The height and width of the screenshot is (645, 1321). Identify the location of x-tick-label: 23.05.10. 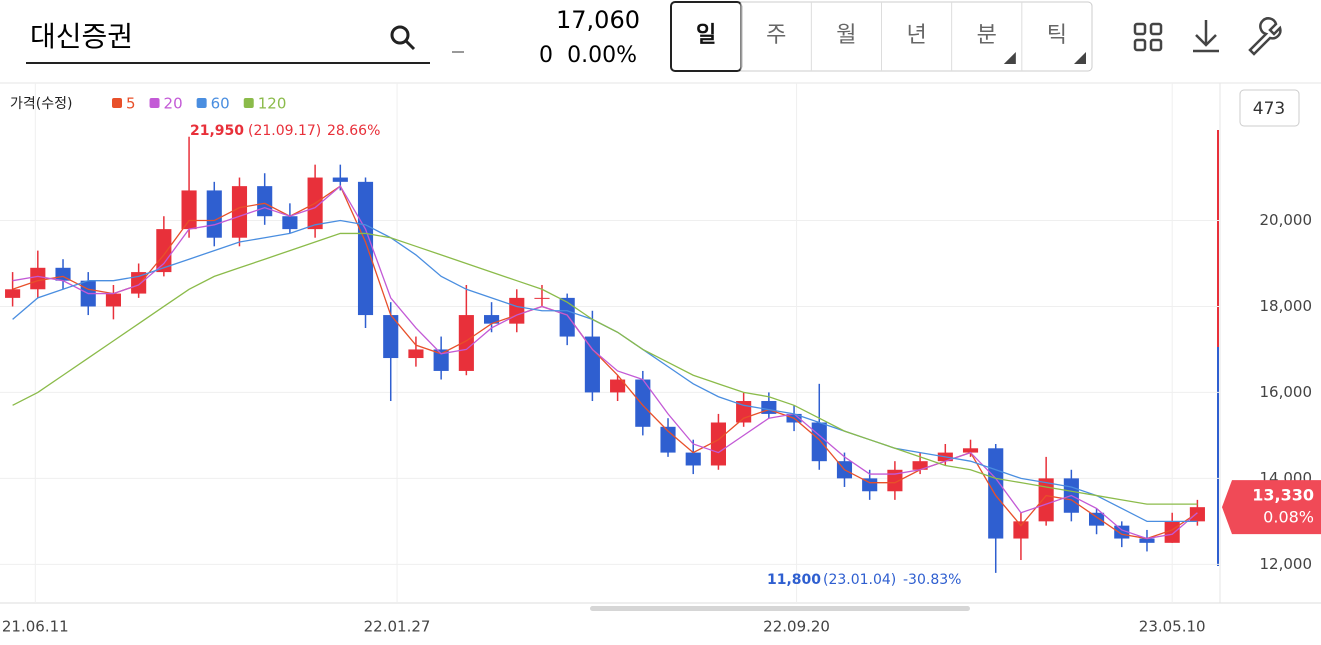
(1172, 627).